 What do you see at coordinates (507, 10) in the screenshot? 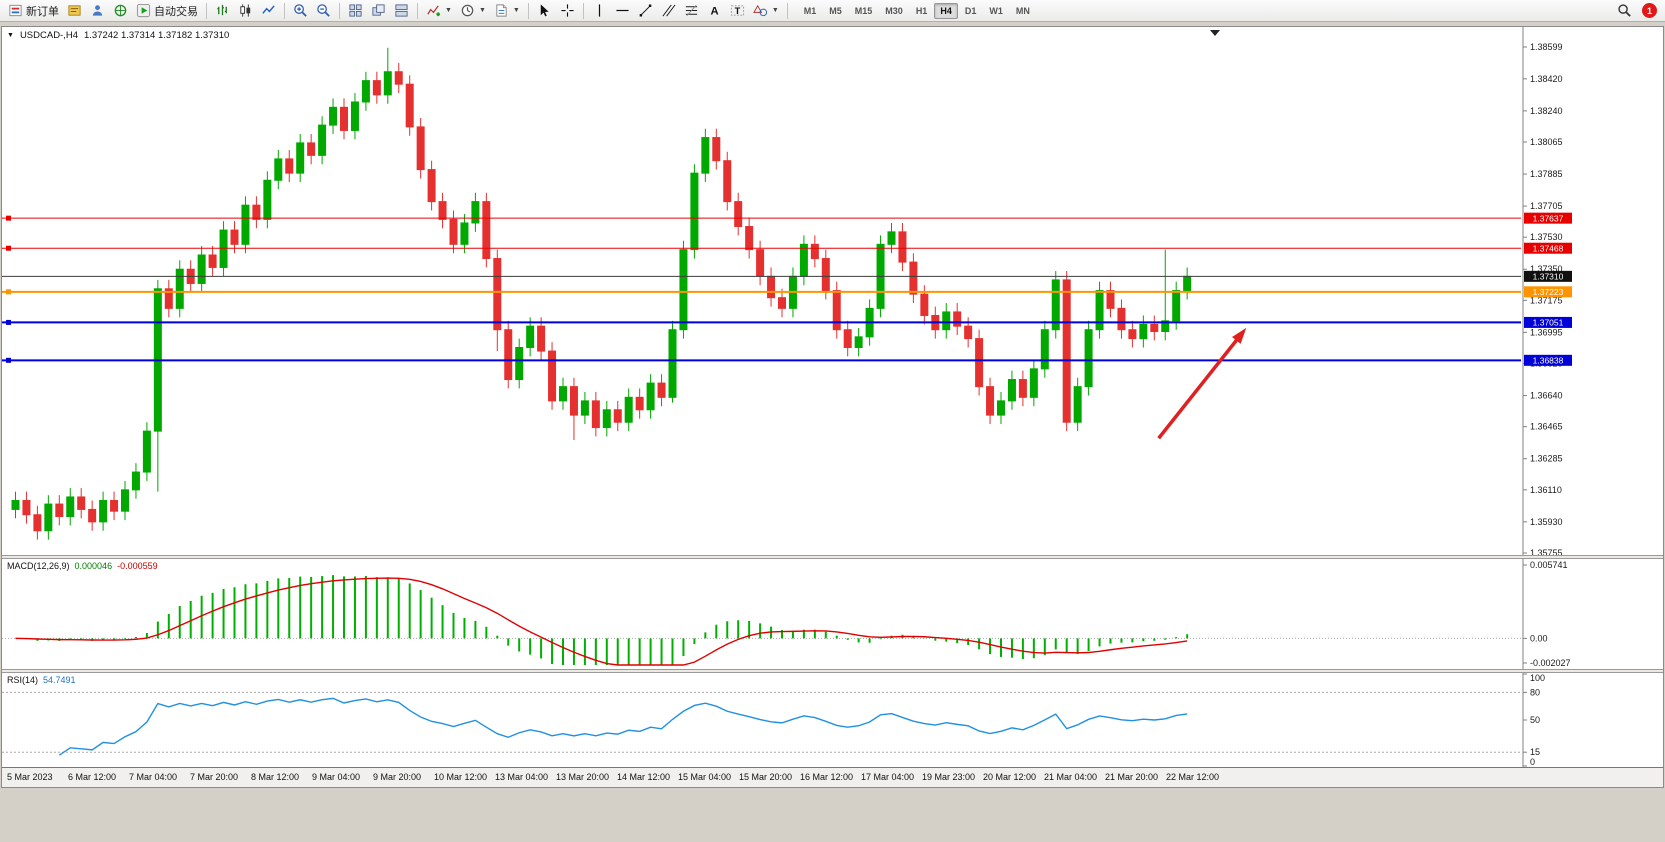
I see `templates-button: ▼` at bounding box center [507, 10].